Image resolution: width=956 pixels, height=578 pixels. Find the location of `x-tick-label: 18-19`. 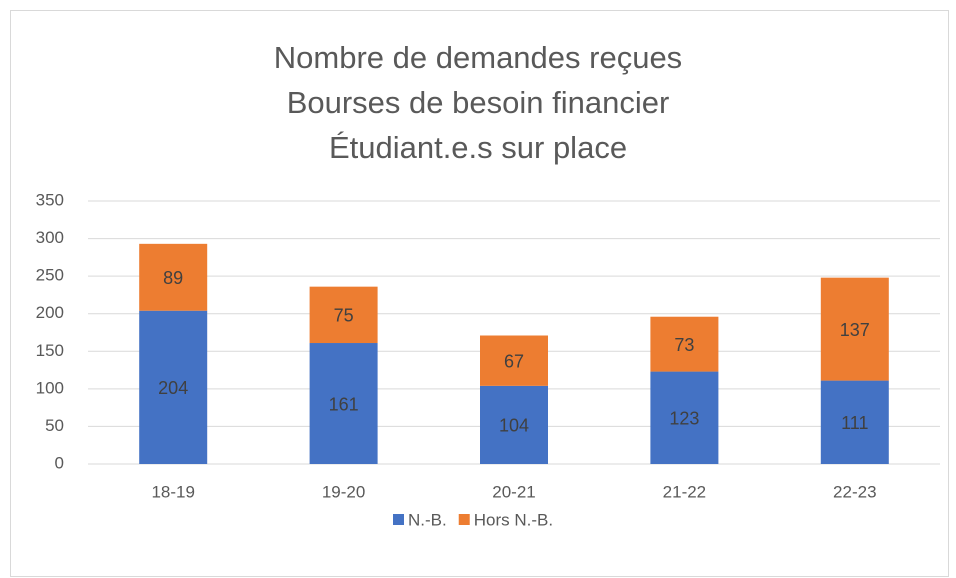

x-tick-label: 18-19 is located at coordinates (172, 491).